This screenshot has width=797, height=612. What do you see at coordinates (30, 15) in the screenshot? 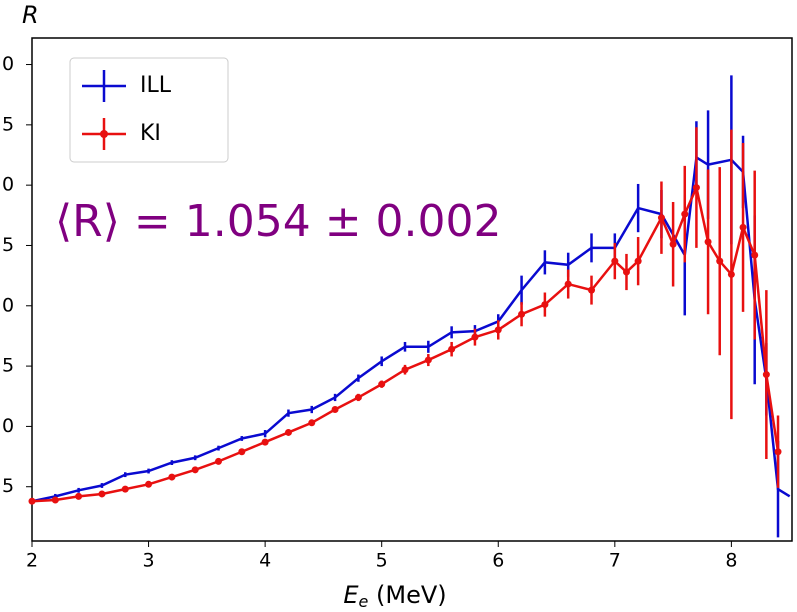
I see `y-axis-label: R` at bounding box center [30, 15].